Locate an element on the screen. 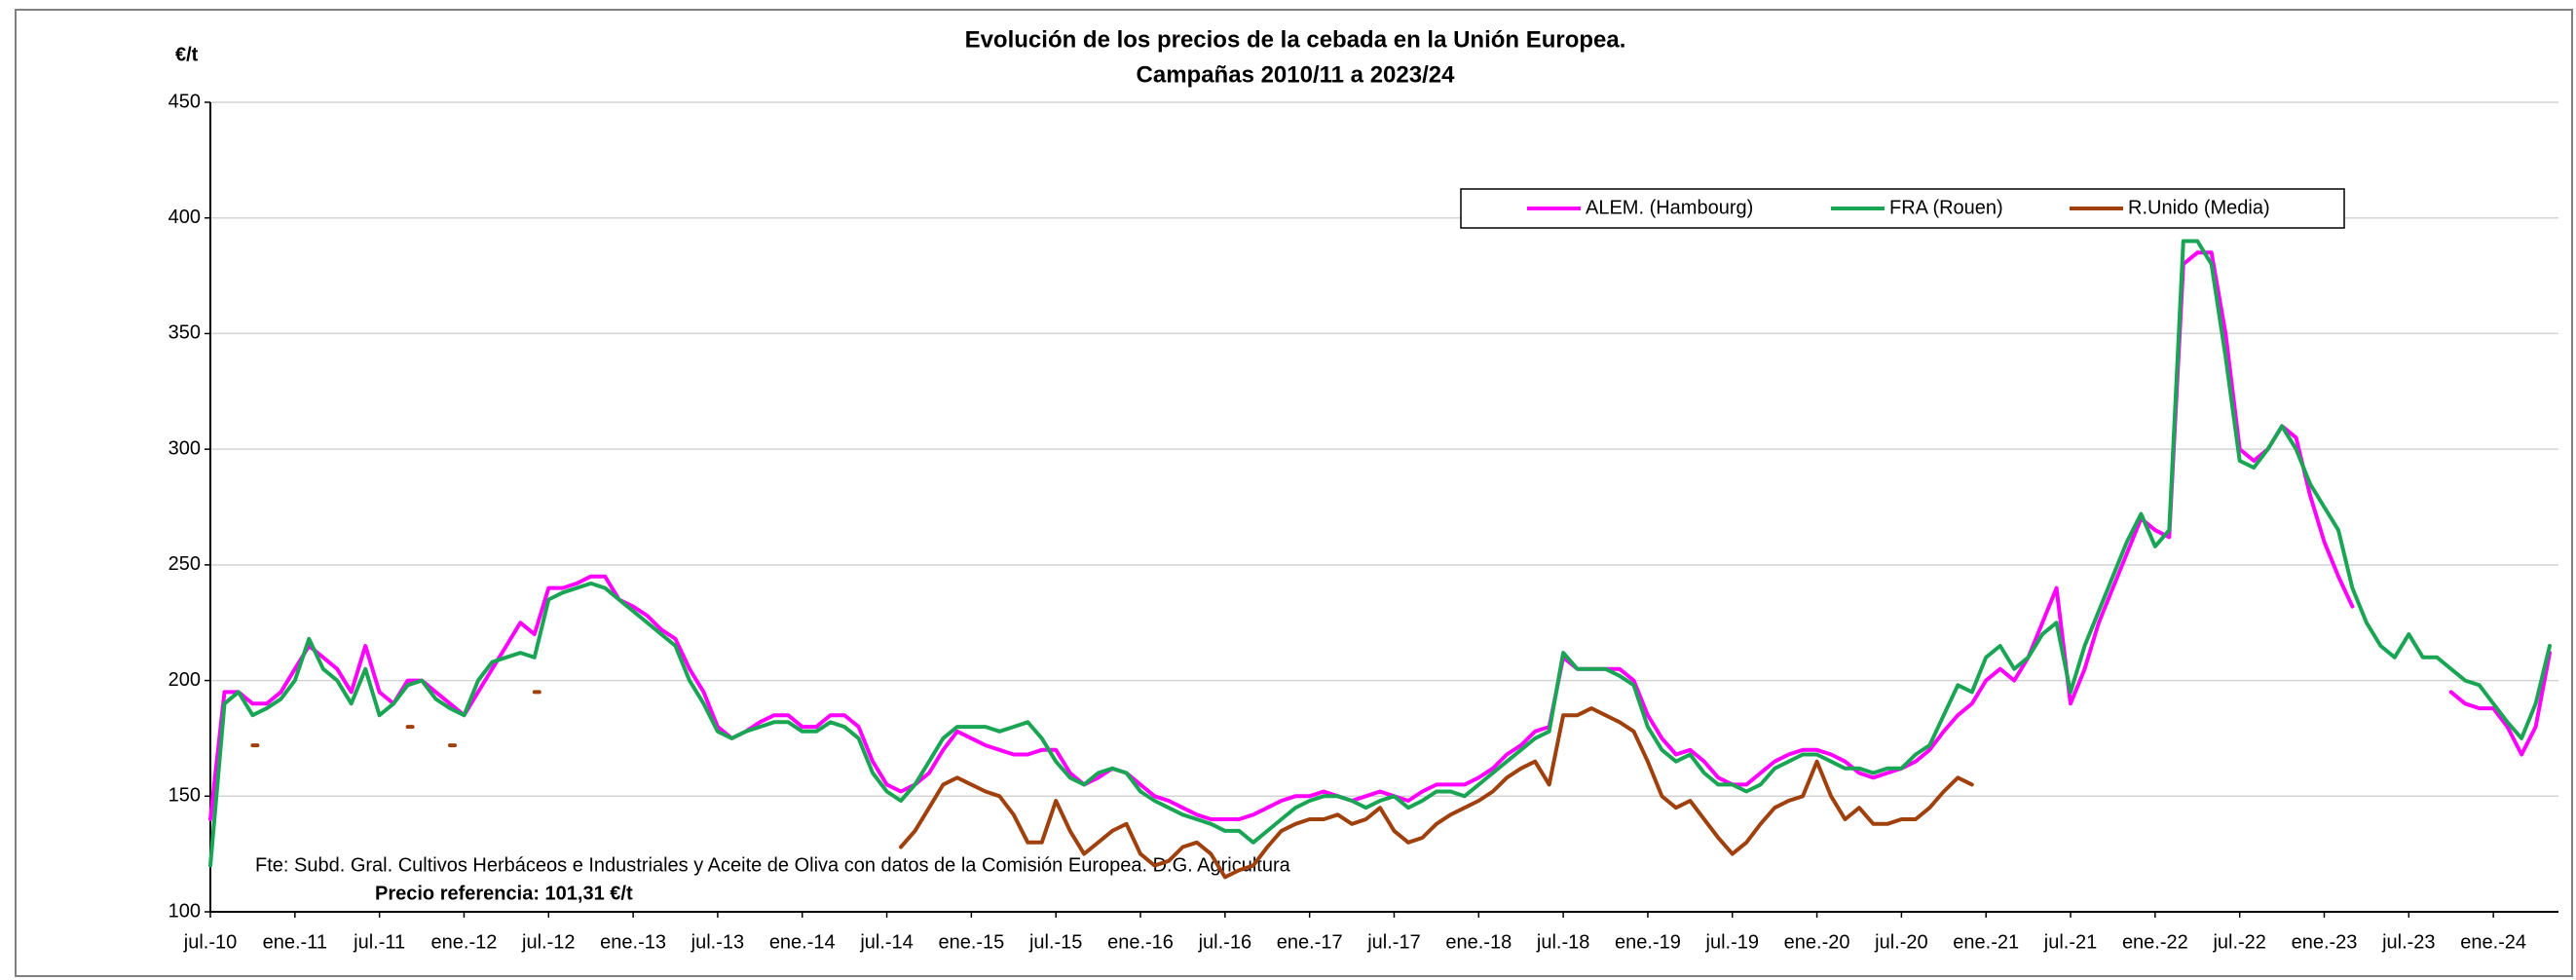 The height and width of the screenshot is (980, 2576). x-tick-label: jul.-16 is located at coordinates (1224, 942).